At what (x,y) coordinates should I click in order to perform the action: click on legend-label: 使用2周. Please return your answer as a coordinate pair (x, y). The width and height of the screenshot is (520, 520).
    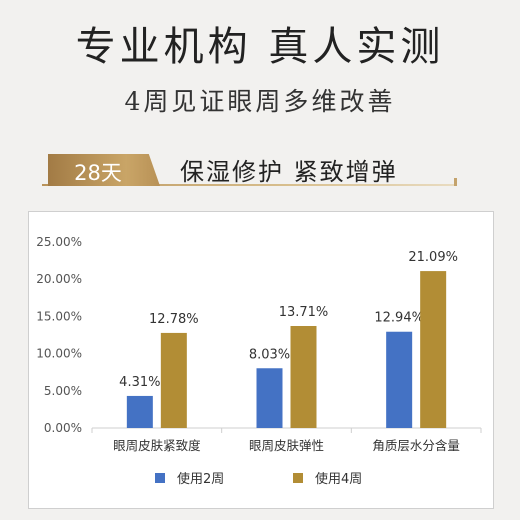
    Looking at the image, I should click on (200, 479).